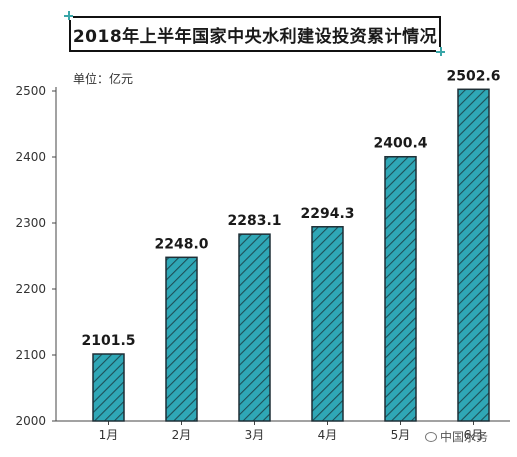 The width and height of the screenshot is (517, 457). I want to click on title-corner-top-left, so click(68, 15).